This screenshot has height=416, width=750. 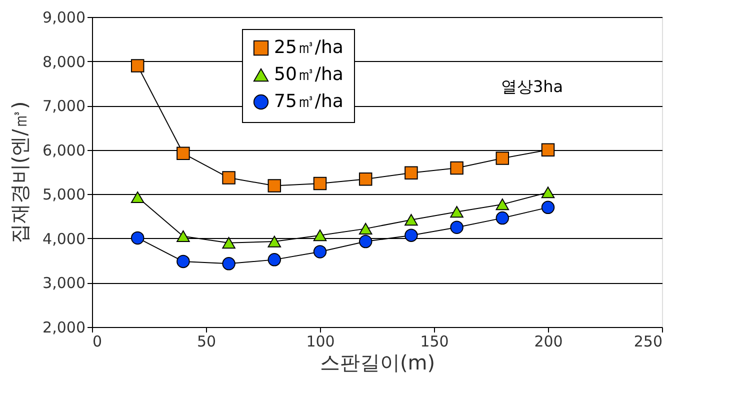 What do you see at coordinates (64, 239) in the screenshot?
I see `y-tick-label: 4,000` at bounding box center [64, 239].